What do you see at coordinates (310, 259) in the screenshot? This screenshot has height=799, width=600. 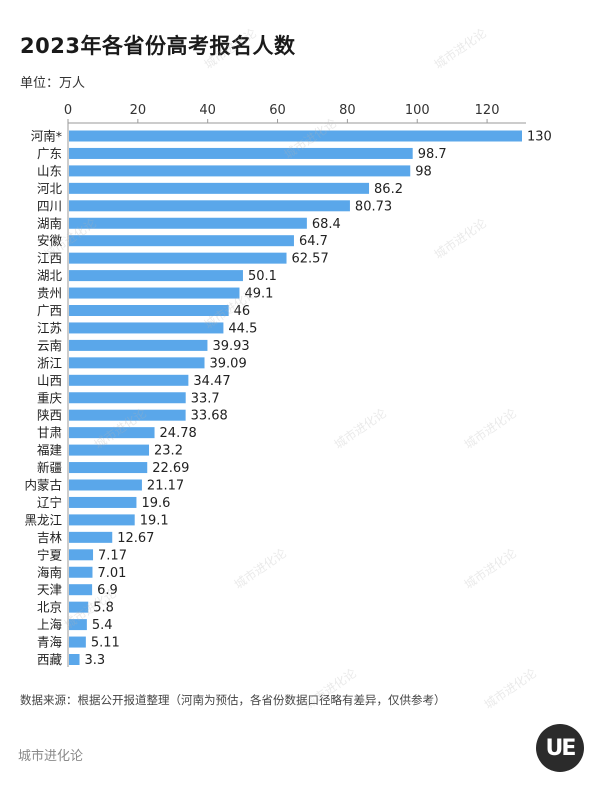 I see `value-label: 62.57` at bounding box center [310, 259].